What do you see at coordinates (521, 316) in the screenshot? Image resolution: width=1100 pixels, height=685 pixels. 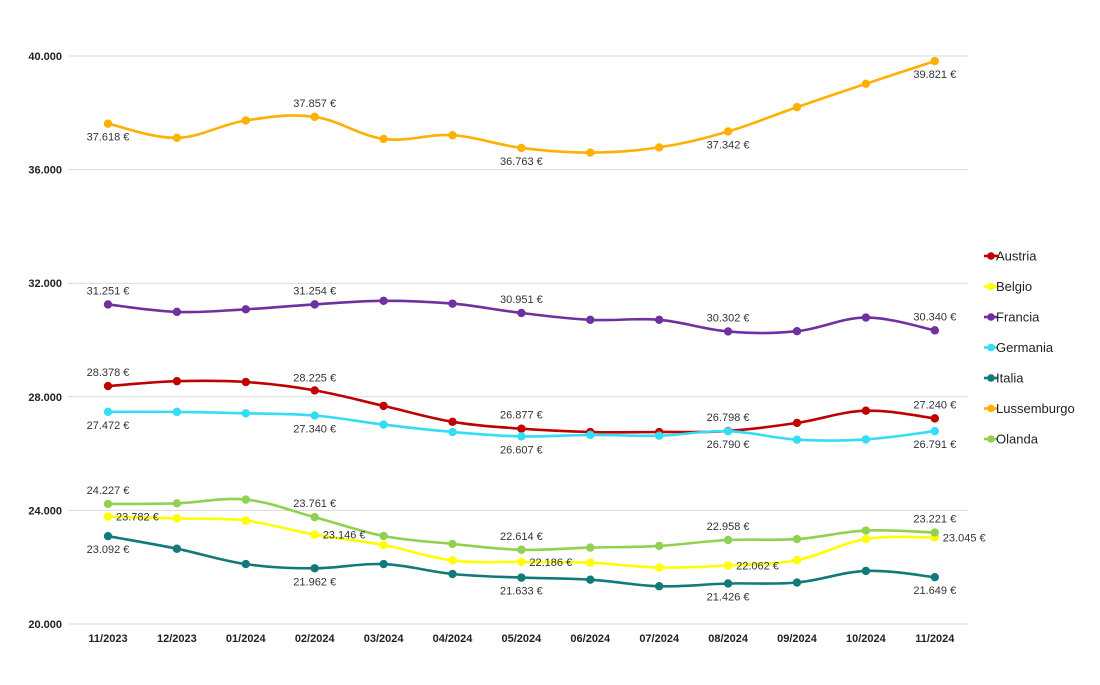 I see `series-francia` at bounding box center [521, 316].